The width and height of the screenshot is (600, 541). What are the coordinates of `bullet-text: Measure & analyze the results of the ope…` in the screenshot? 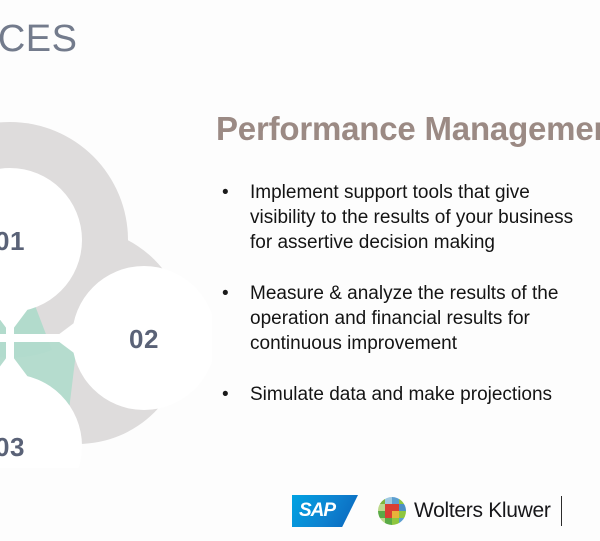 It's located at (404, 318).